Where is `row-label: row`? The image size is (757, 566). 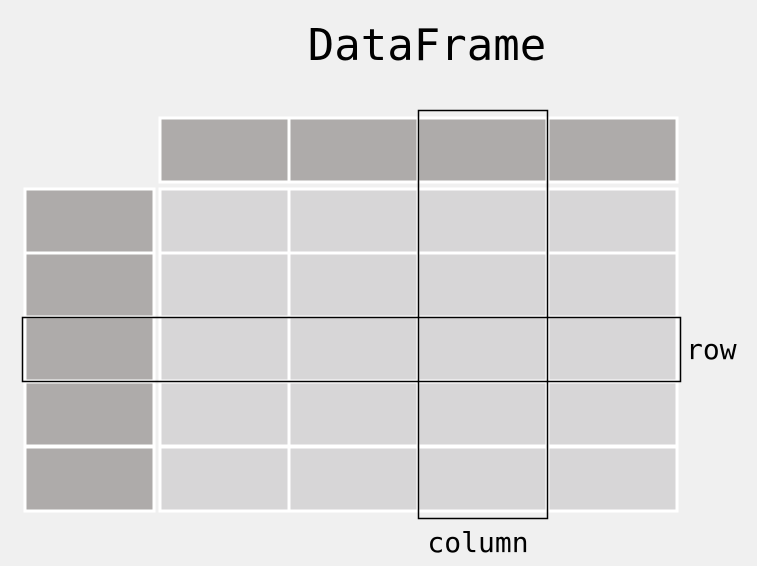 row-label: row is located at coordinates (711, 349).